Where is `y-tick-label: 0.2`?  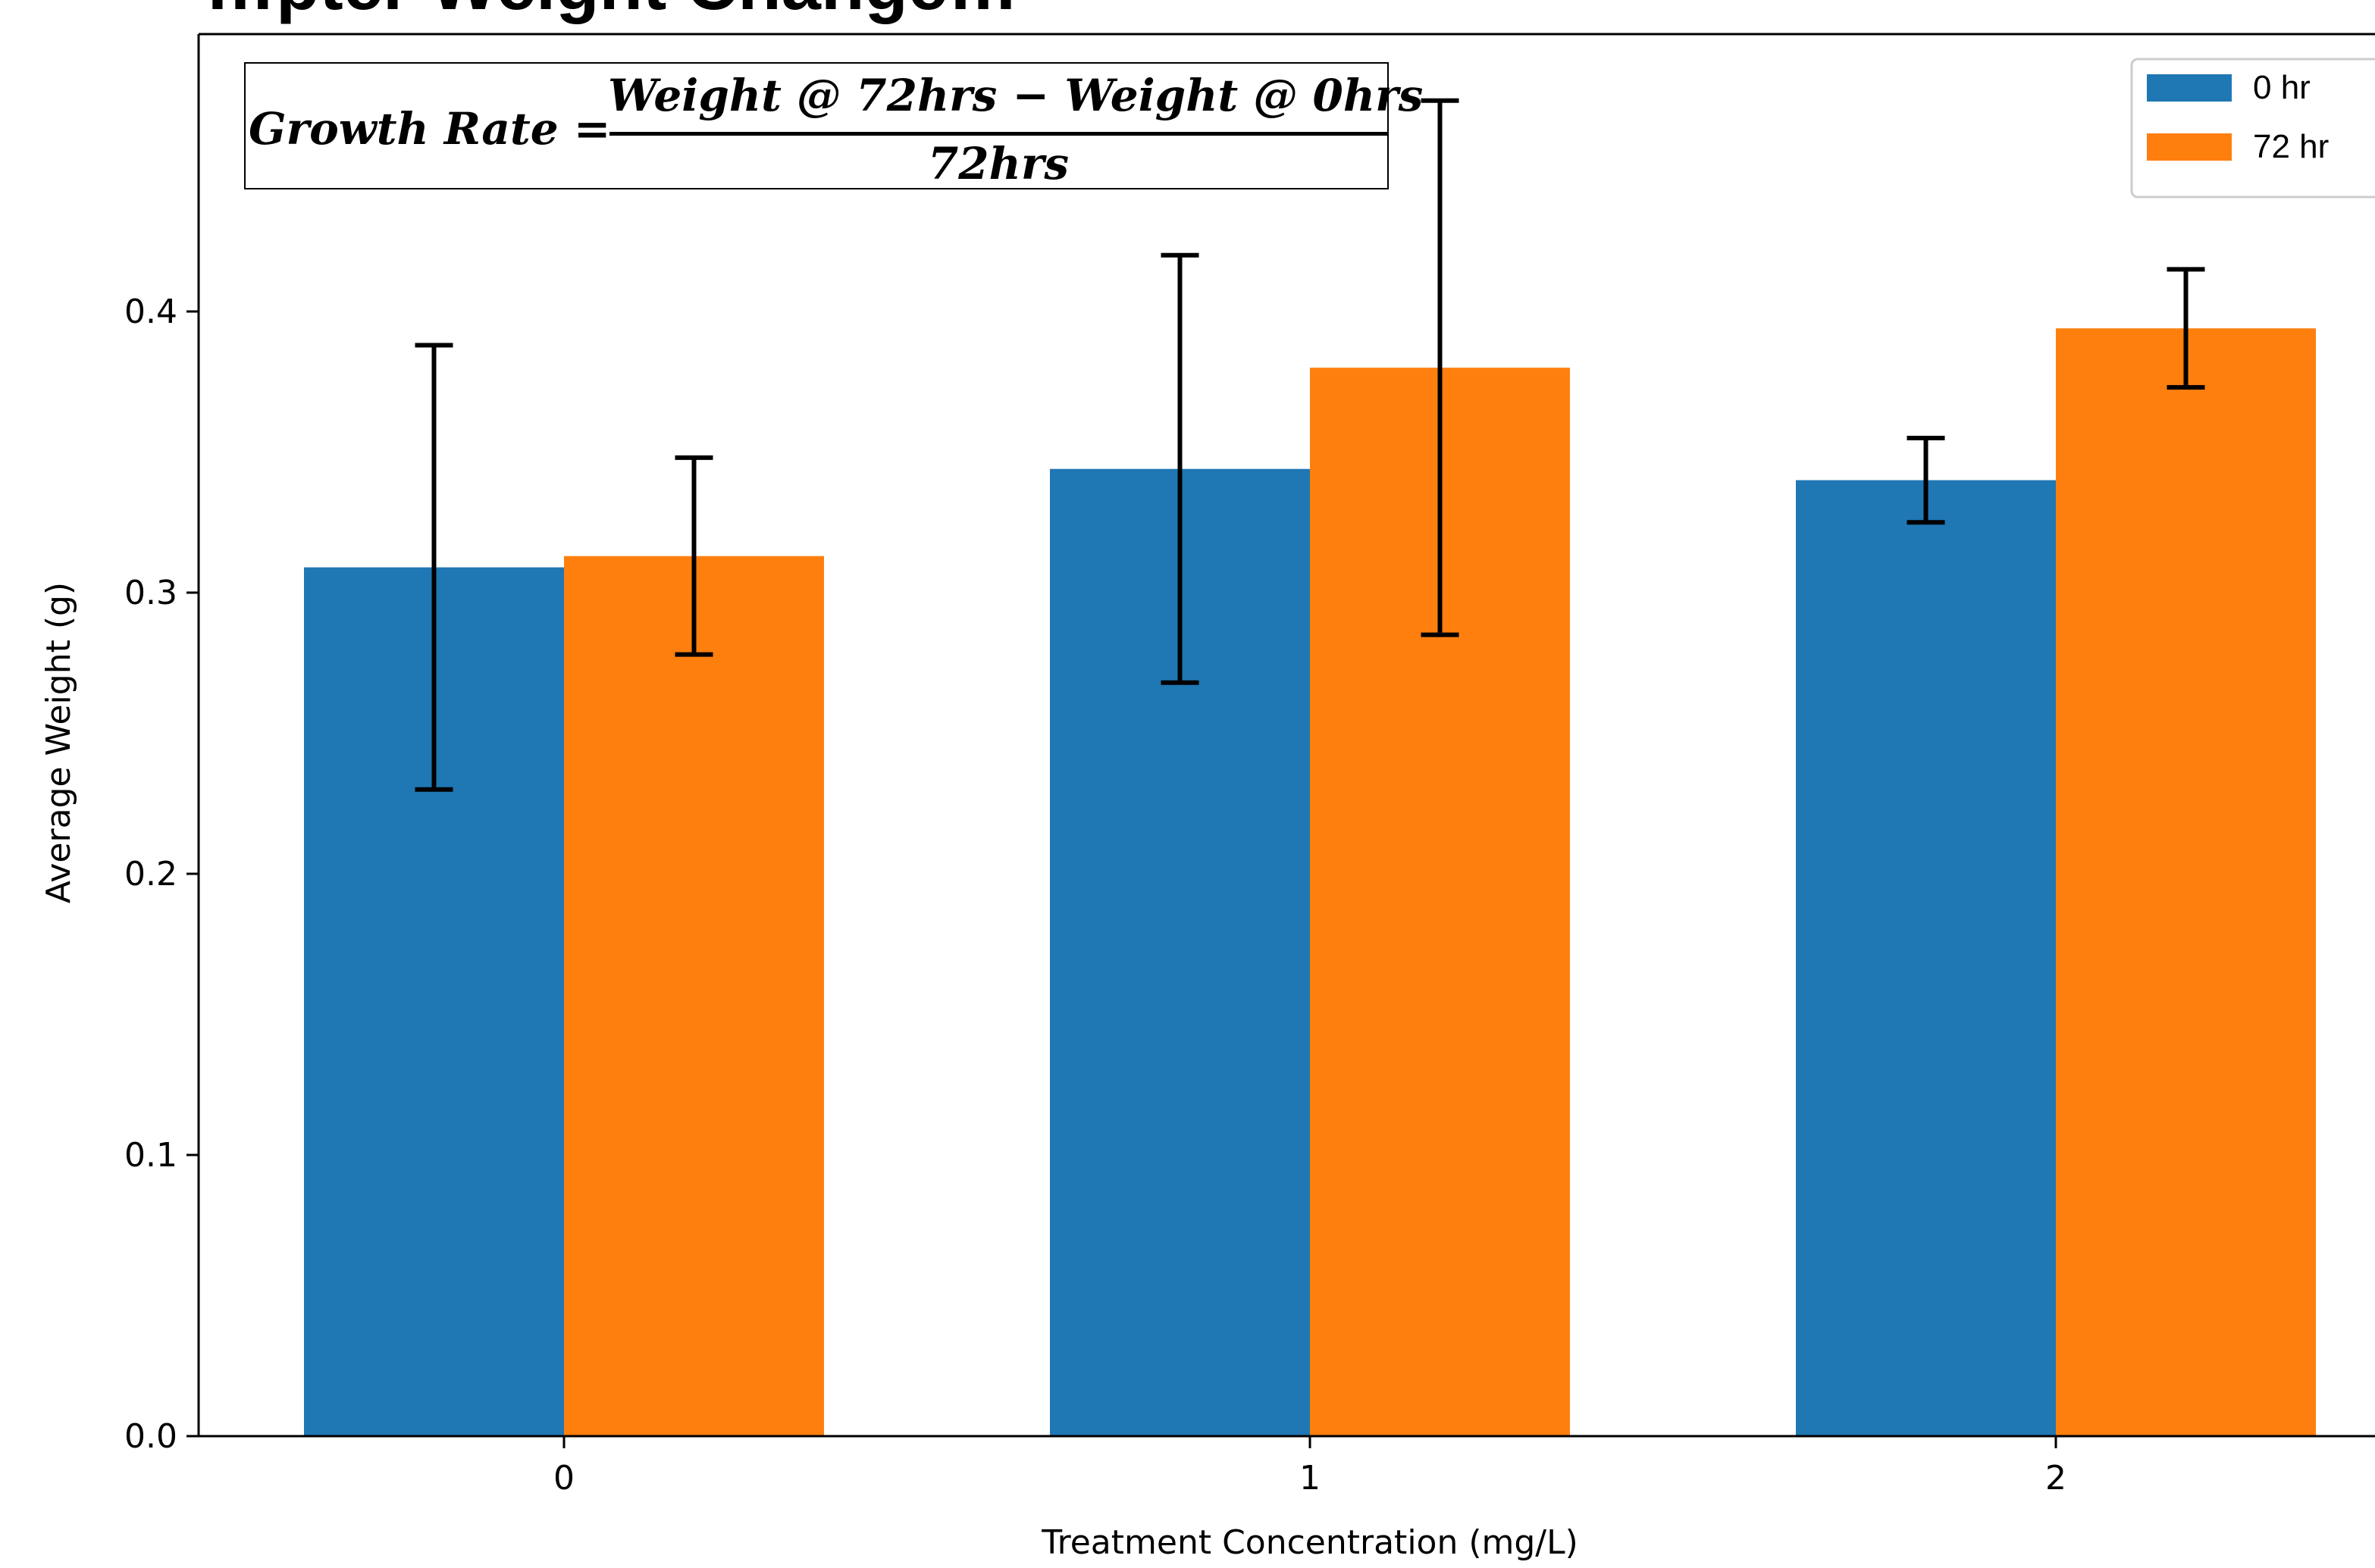 y-tick-label: 0.2 is located at coordinates (150, 874).